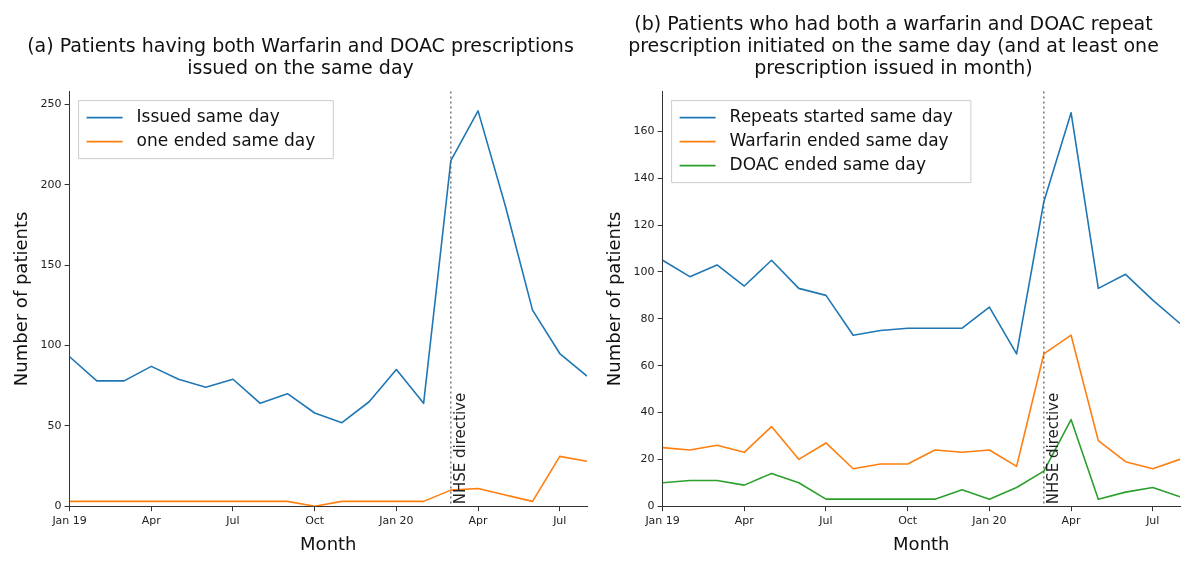 Image resolution: width=1195 pixels, height=573 pixels. I want to click on y-tick-label: 200, so click(51, 184).